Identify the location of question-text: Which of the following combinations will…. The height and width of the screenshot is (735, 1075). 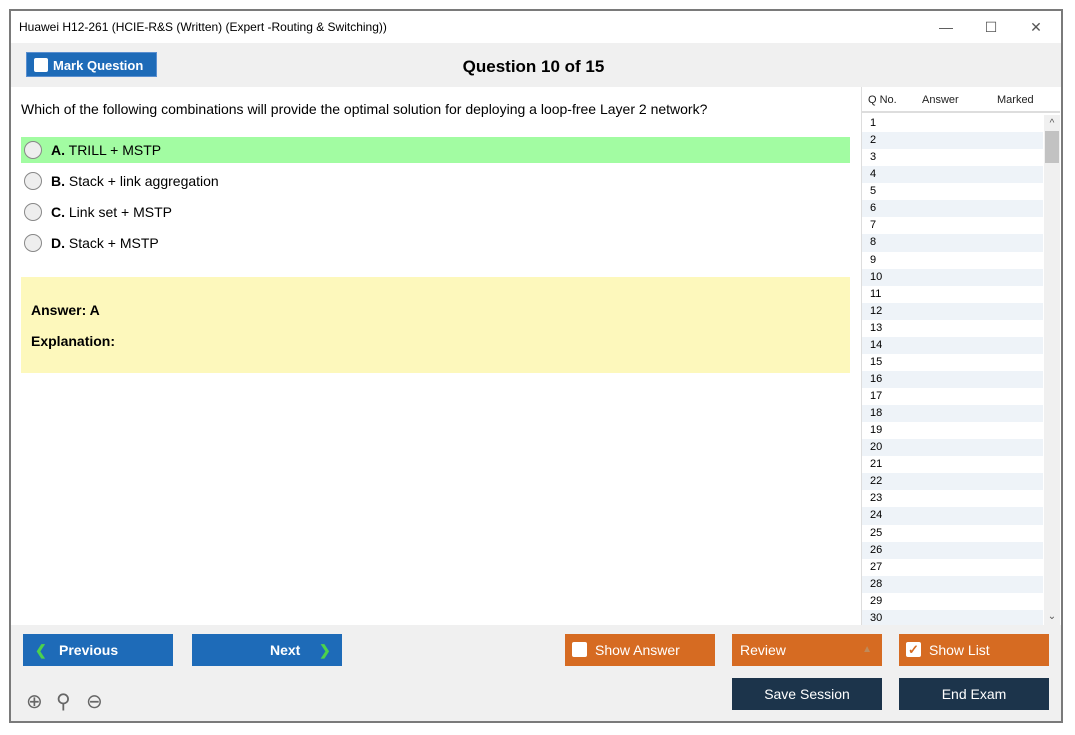
(364, 109).